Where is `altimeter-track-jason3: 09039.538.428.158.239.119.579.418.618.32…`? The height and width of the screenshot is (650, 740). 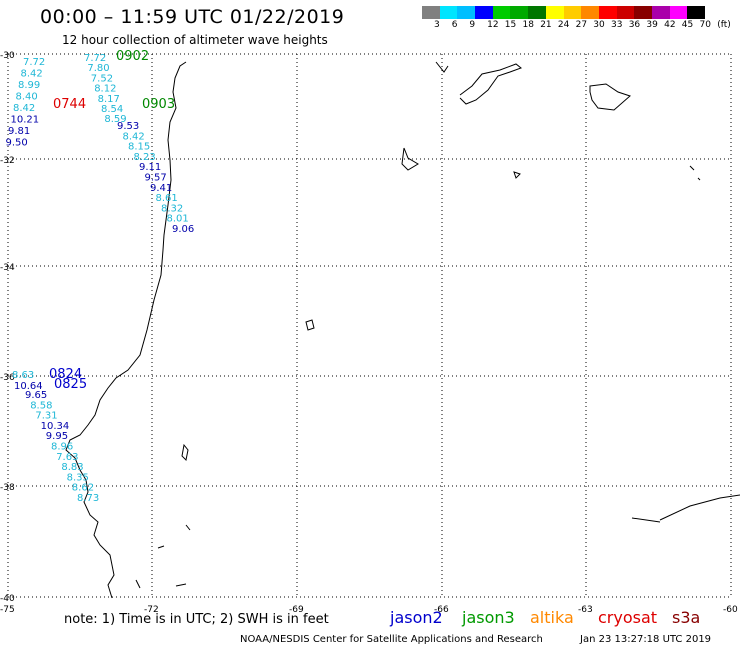 altimeter-track-jason3: 09039.538.428.158.239.119.579.418.618.32… is located at coordinates (155, 166).